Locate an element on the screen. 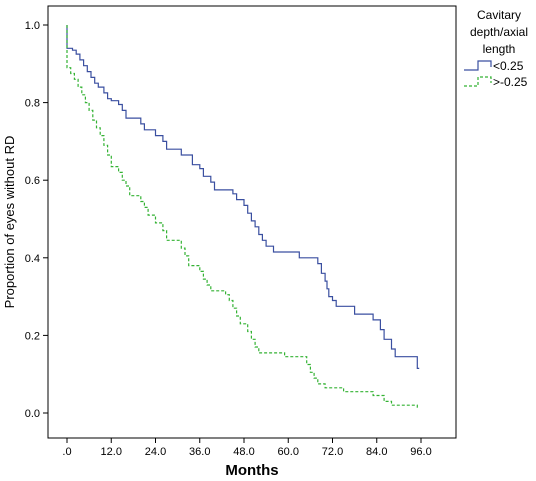  legend-title-line-1: Cavitary is located at coordinates (499, 15).